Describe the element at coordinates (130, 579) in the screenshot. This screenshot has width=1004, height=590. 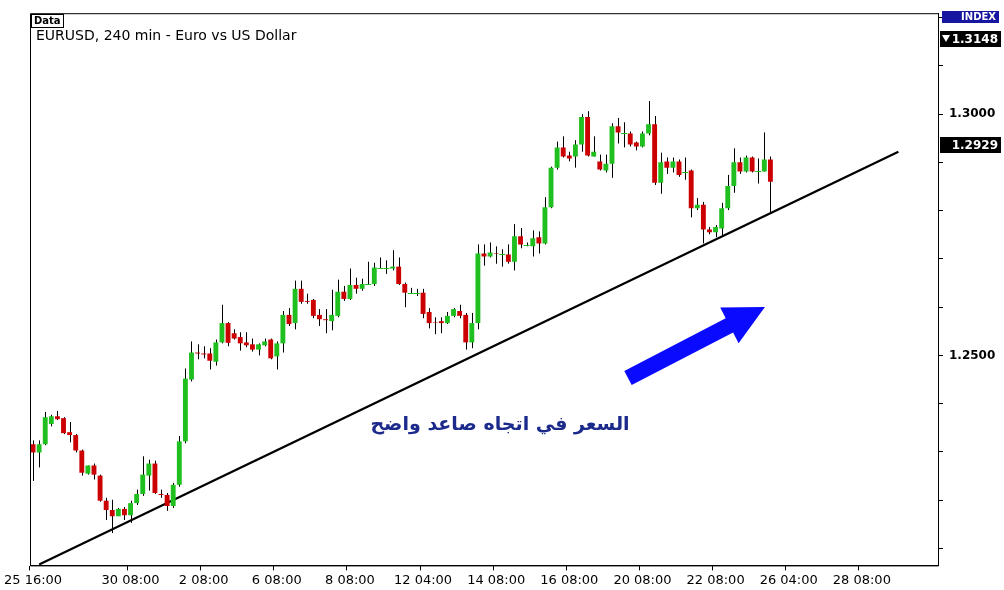
I see `x-tick-label: 30 08:00` at that location.